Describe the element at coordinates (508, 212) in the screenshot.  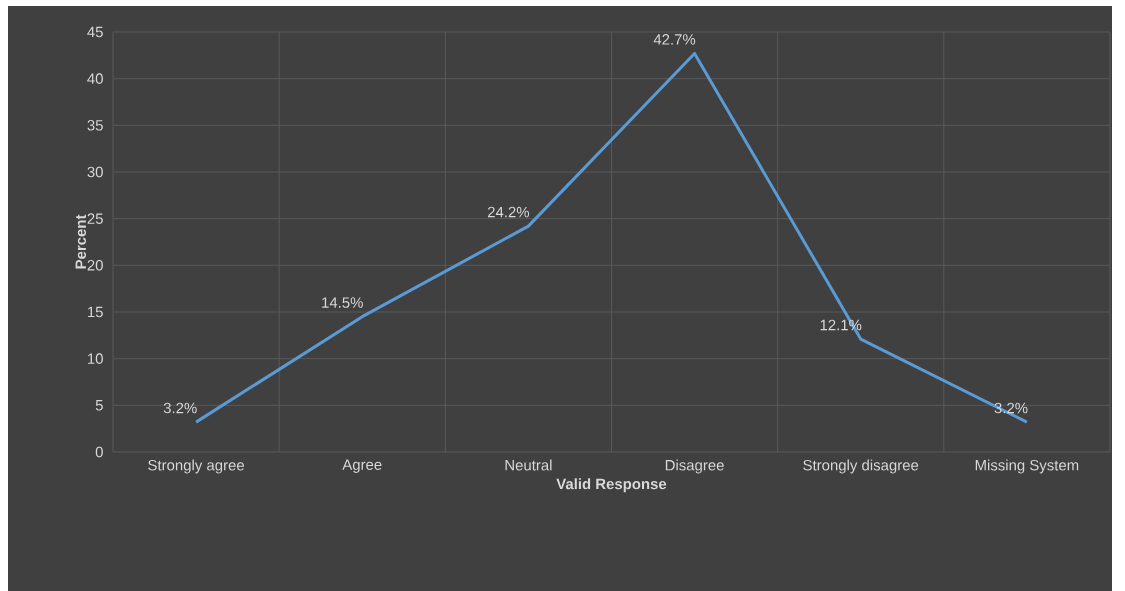
I see `data-label: 24.2%` at that location.